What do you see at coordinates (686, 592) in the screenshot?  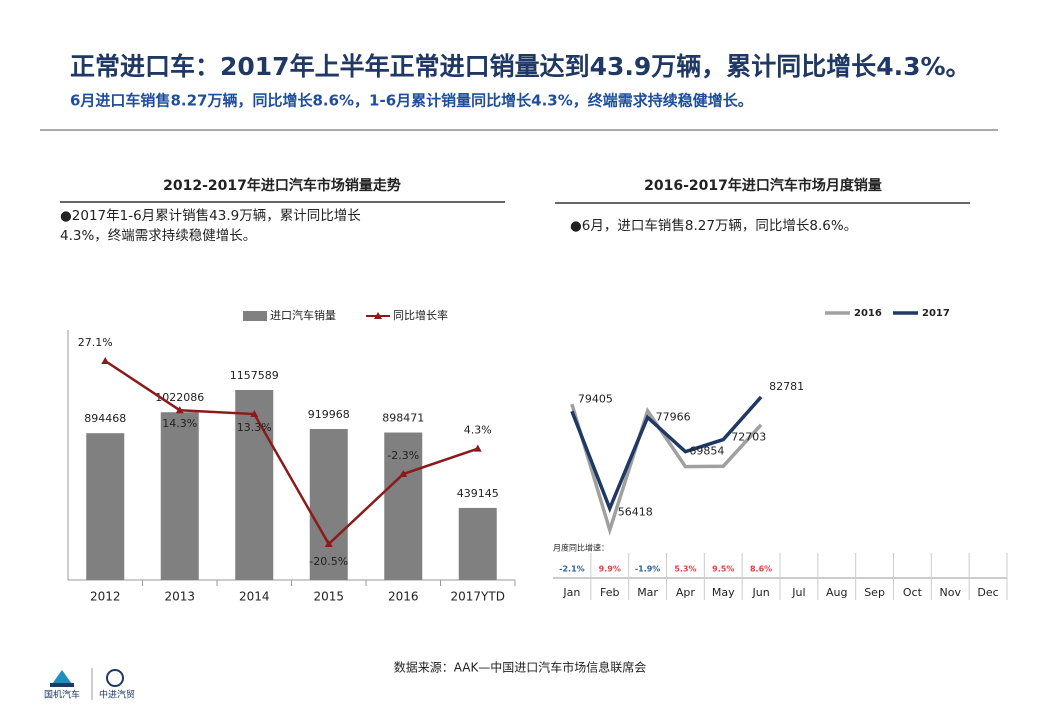 I see `x-tick-label: Apr` at bounding box center [686, 592].